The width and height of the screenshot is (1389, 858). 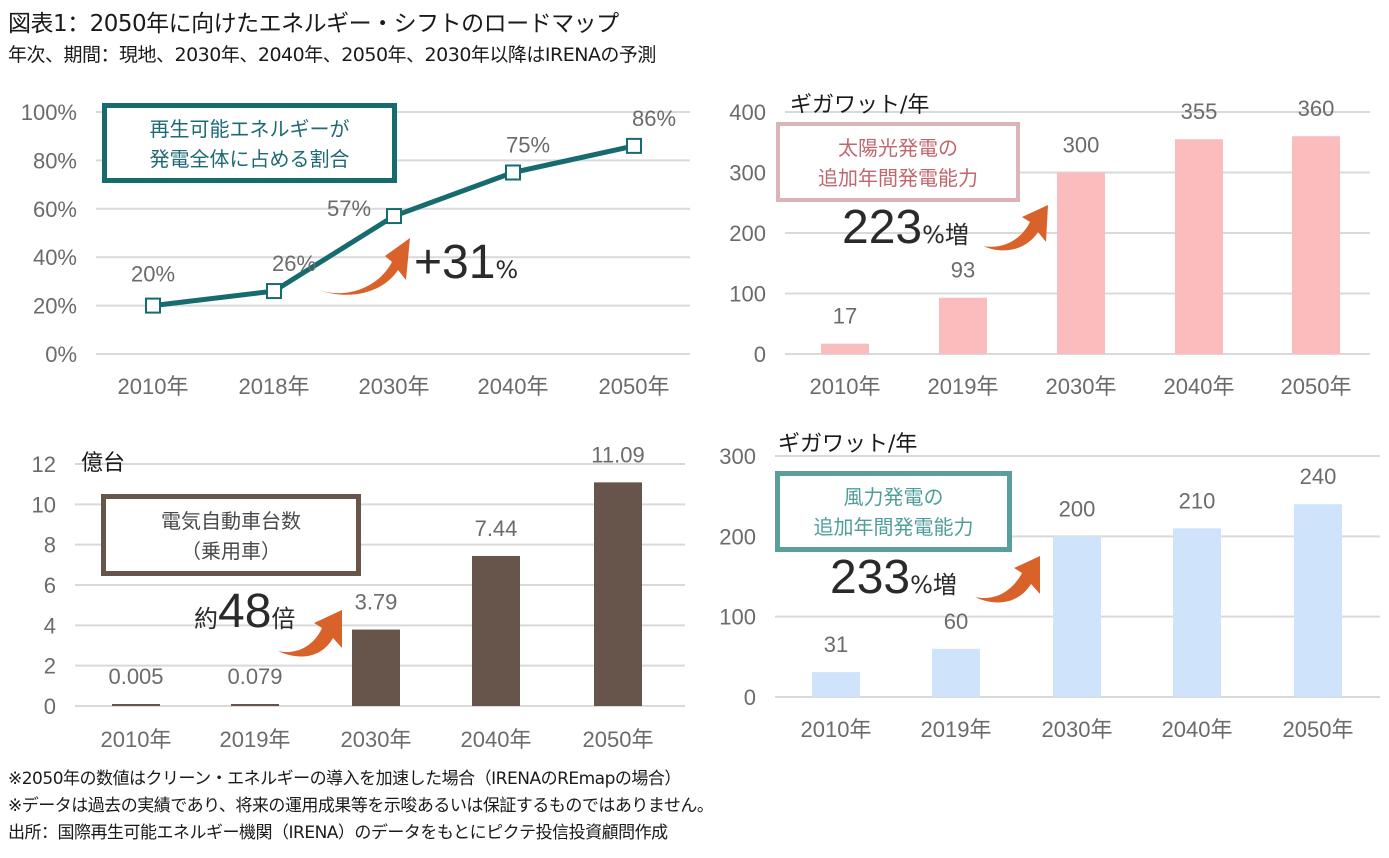 I want to click on y-tick-label: 0%, so click(x=61, y=354).